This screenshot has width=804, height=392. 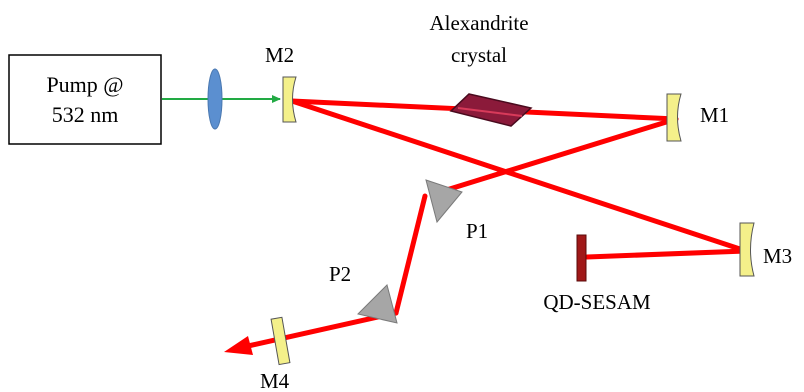 What do you see at coordinates (238, 345) in the screenshot?
I see `output-arrow-head` at bounding box center [238, 345].